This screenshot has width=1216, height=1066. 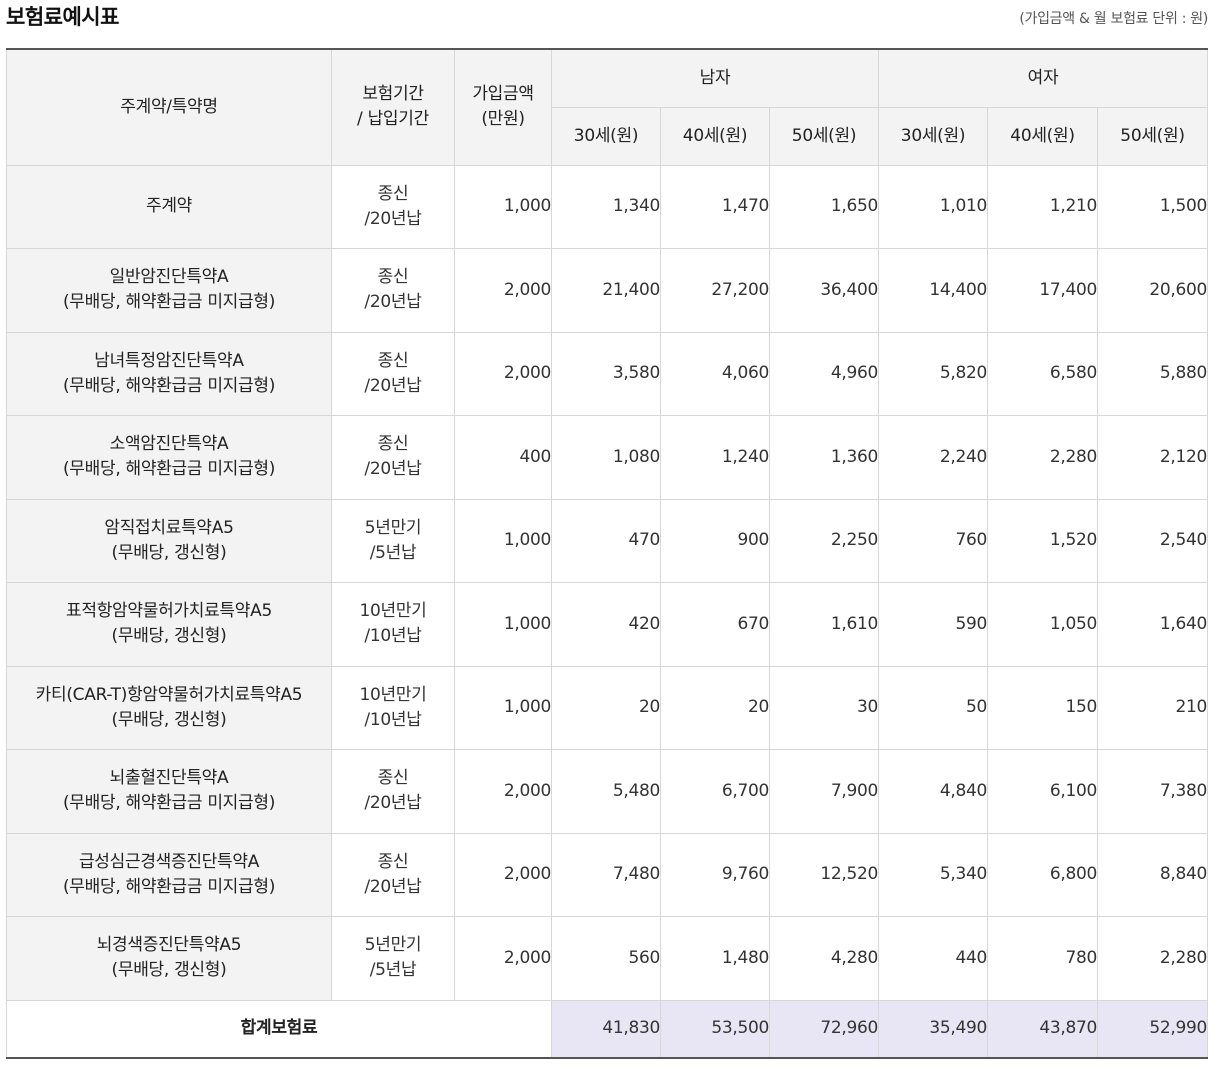 I want to click on coverage-period: 10년만기, so click(x=393, y=611).